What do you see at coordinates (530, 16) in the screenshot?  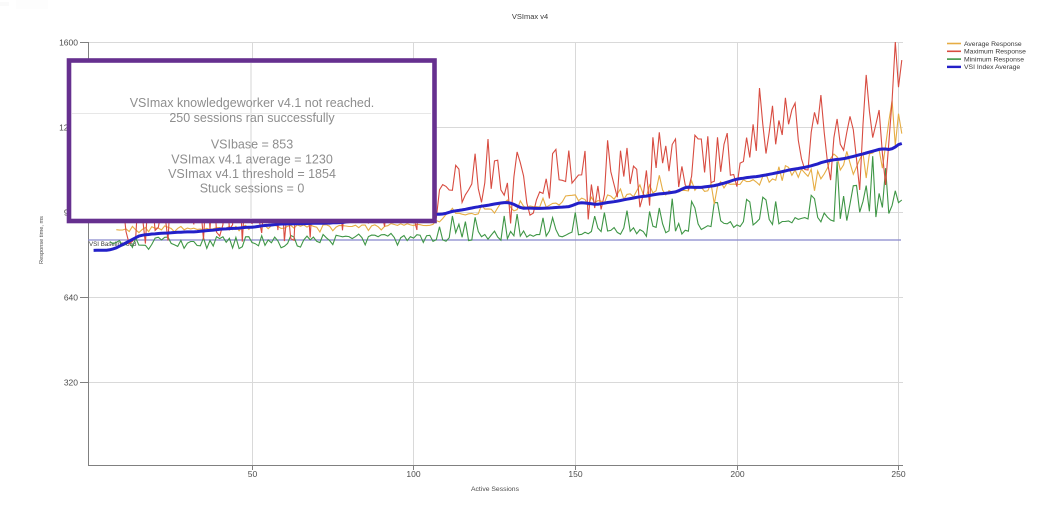 I see `svg-text: VSImax v4` at bounding box center [530, 16].